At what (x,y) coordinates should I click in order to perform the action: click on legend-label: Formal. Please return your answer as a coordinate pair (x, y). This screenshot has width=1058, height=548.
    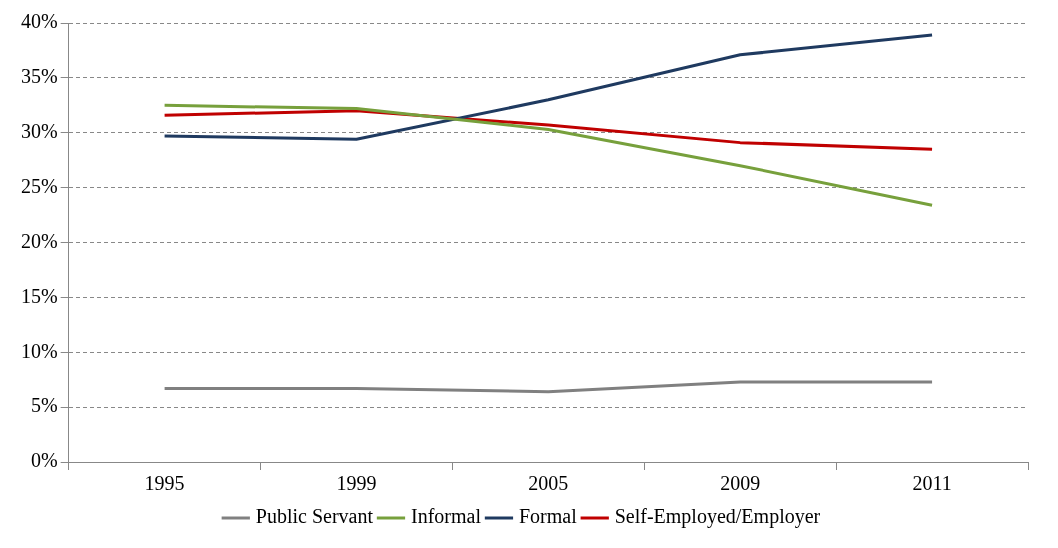
    Looking at the image, I should click on (548, 516).